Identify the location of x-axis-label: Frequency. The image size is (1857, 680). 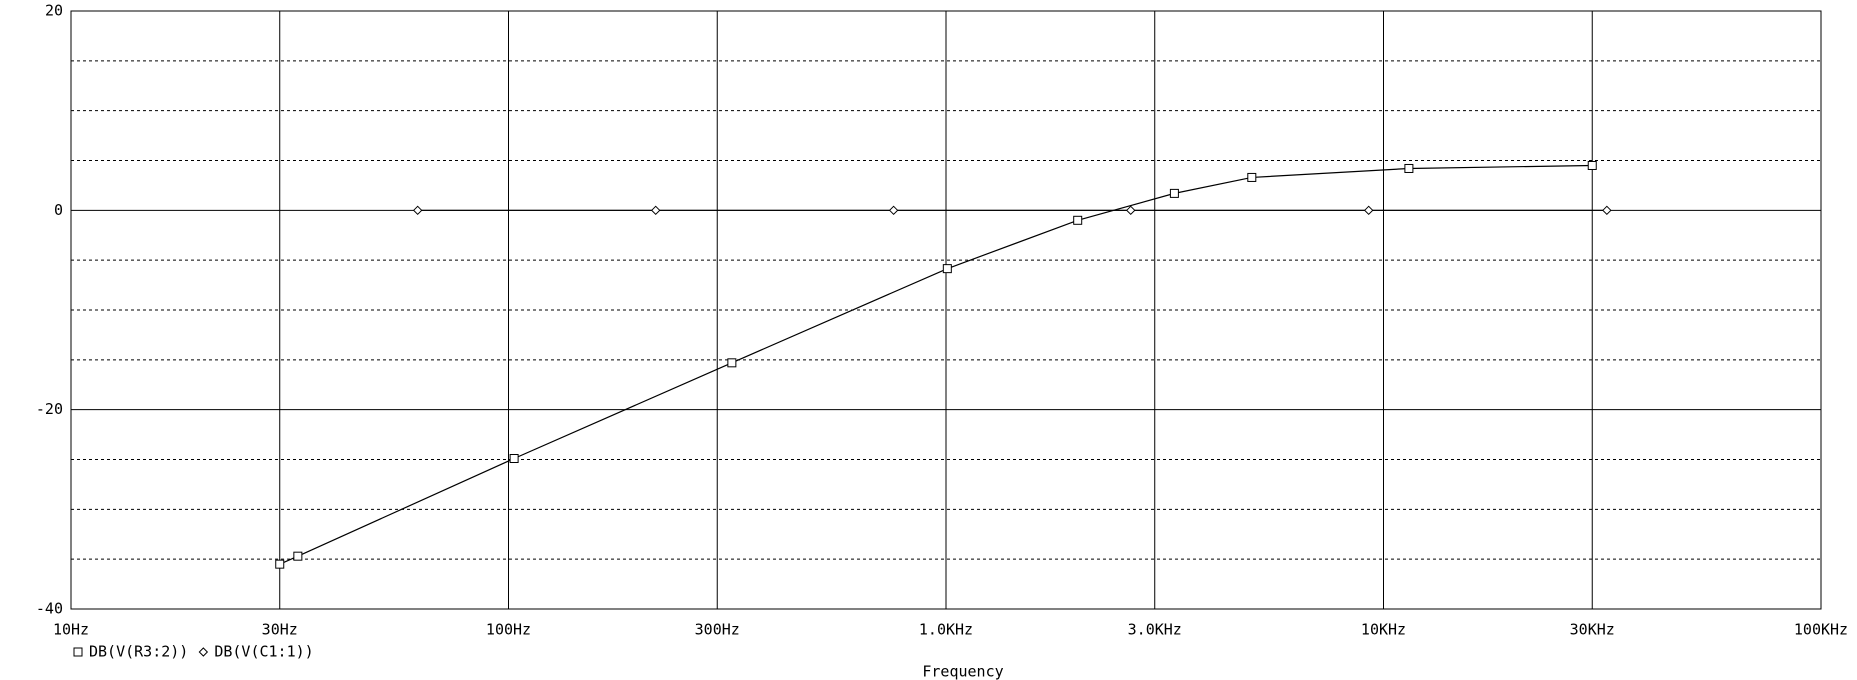
(962, 671).